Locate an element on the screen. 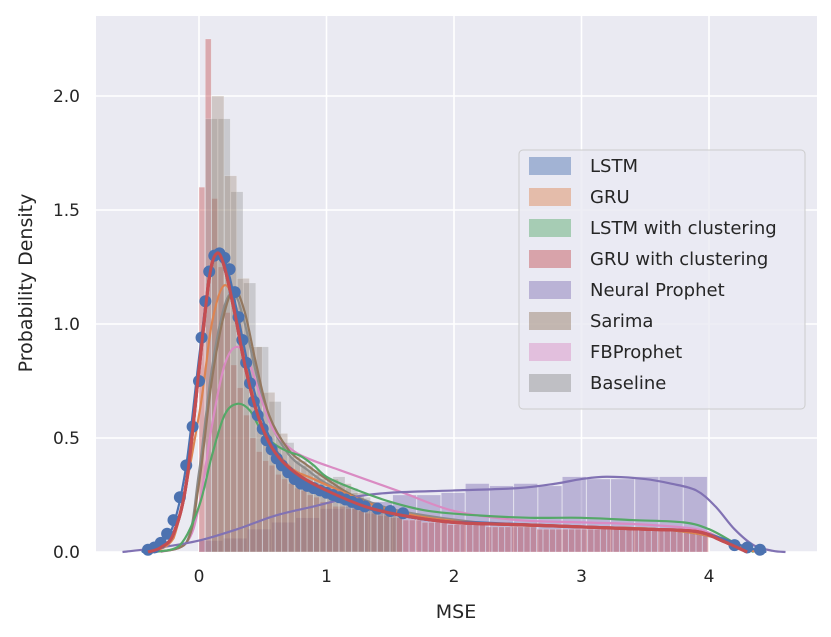 The image size is (831, 637). legend-item-sarima: Sarima is located at coordinates (591, 321).